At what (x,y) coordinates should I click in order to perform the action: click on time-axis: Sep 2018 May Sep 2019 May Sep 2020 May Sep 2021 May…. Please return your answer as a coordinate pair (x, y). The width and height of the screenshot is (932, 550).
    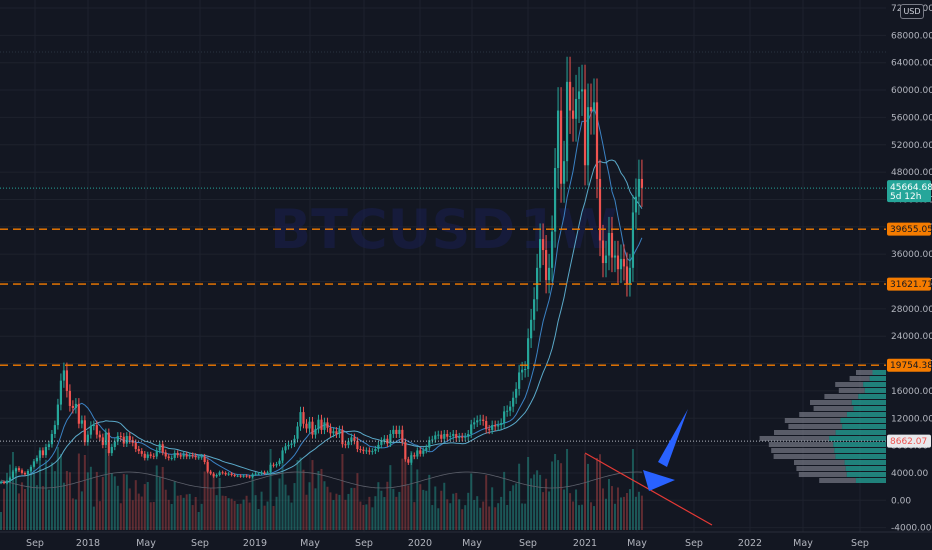
    Looking at the image, I should click on (466, 540).